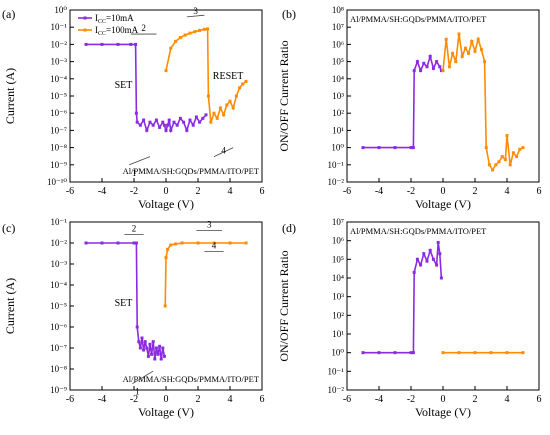 The height and width of the screenshot is (435, 550). Describe the element at coordinates (58, 285) in the screenshot. I see `y-tick-label: 10⁻⁴` at that location.